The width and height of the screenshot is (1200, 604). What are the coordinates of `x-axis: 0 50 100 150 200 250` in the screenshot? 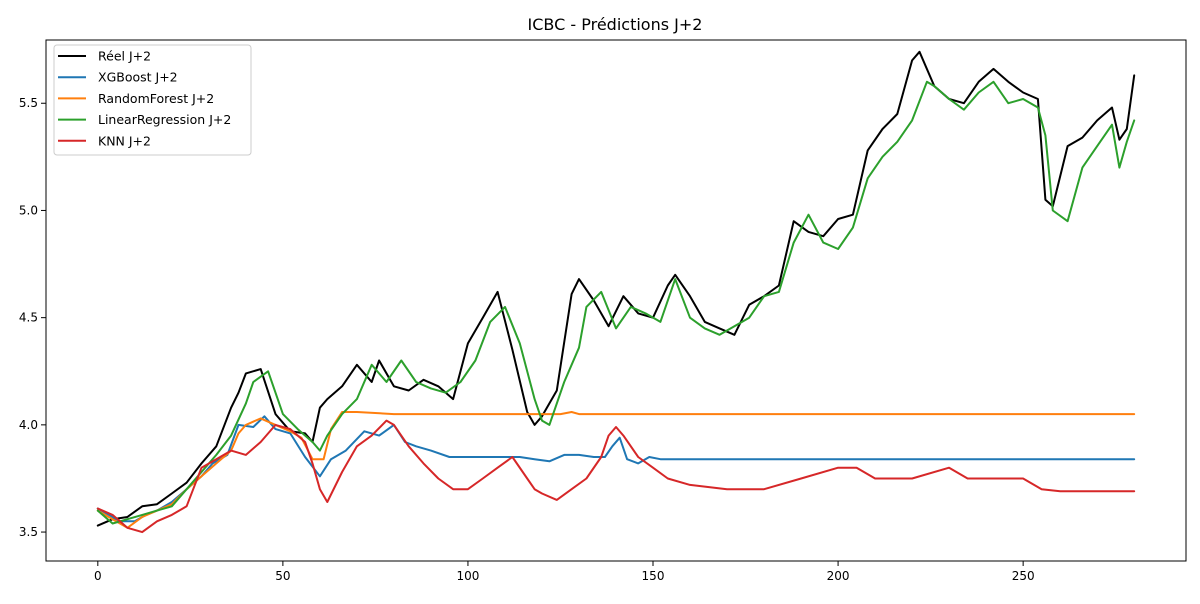 It's located at (564, 572).